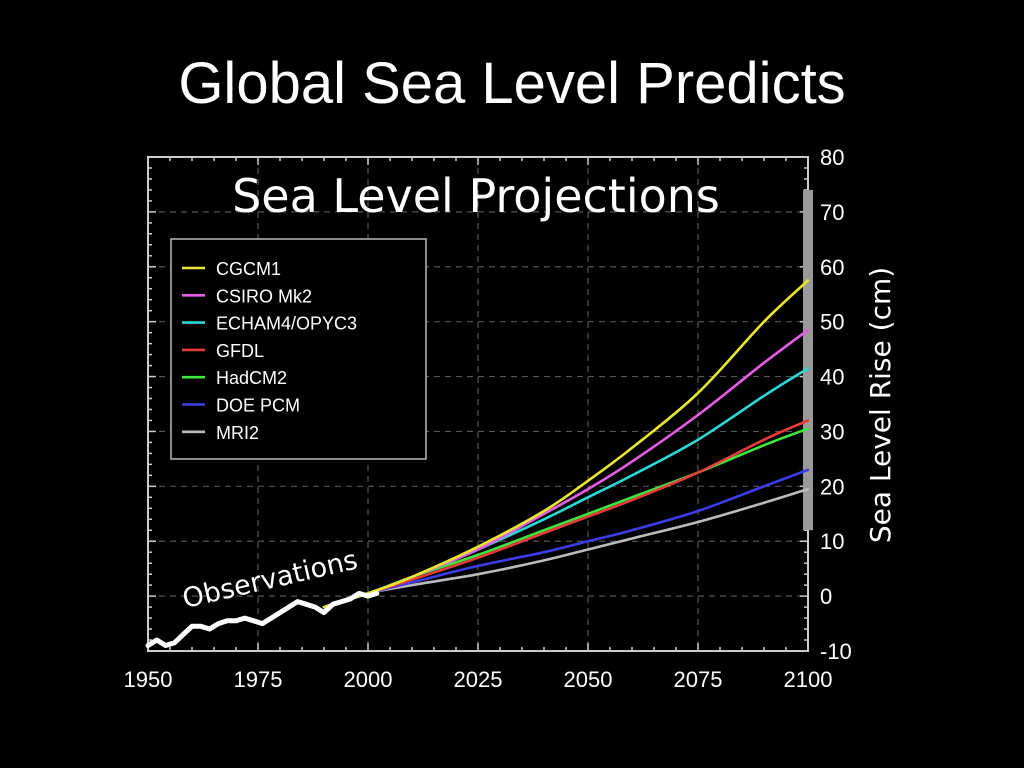 The width and height of the screenshot is (1024, 768). Describe the element at coordinates (248, 269) in the screenshot. I see `legend-label: CGCM1` at that location.